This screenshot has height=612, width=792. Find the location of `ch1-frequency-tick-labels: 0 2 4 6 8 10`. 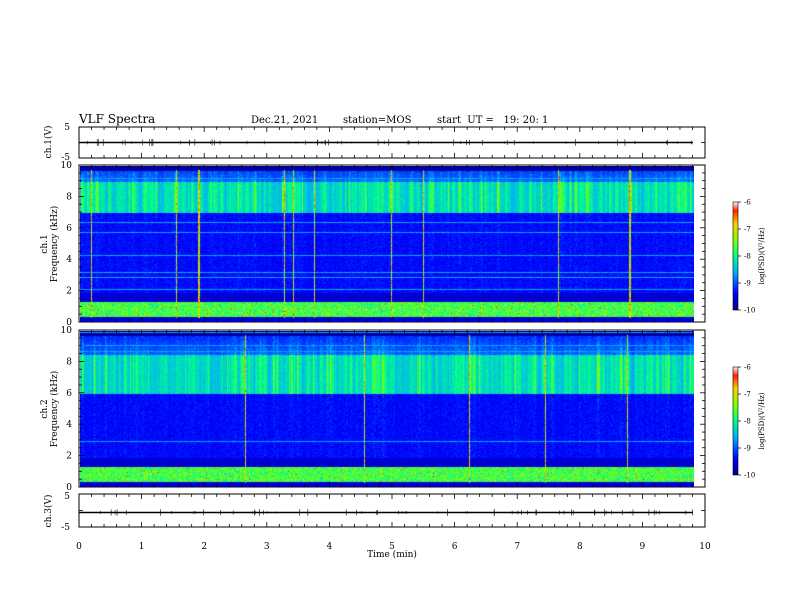

ch1-frequency-tick-labels: 0 2 4 6 8 10 is located at coordinates (67, 244).